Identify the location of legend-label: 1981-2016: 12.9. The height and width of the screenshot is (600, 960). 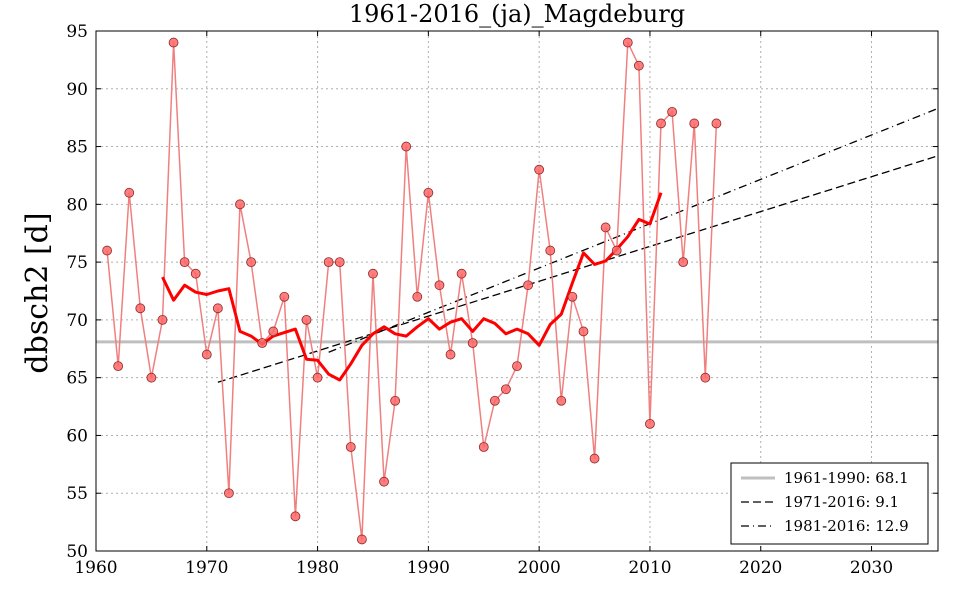
(846, 526).